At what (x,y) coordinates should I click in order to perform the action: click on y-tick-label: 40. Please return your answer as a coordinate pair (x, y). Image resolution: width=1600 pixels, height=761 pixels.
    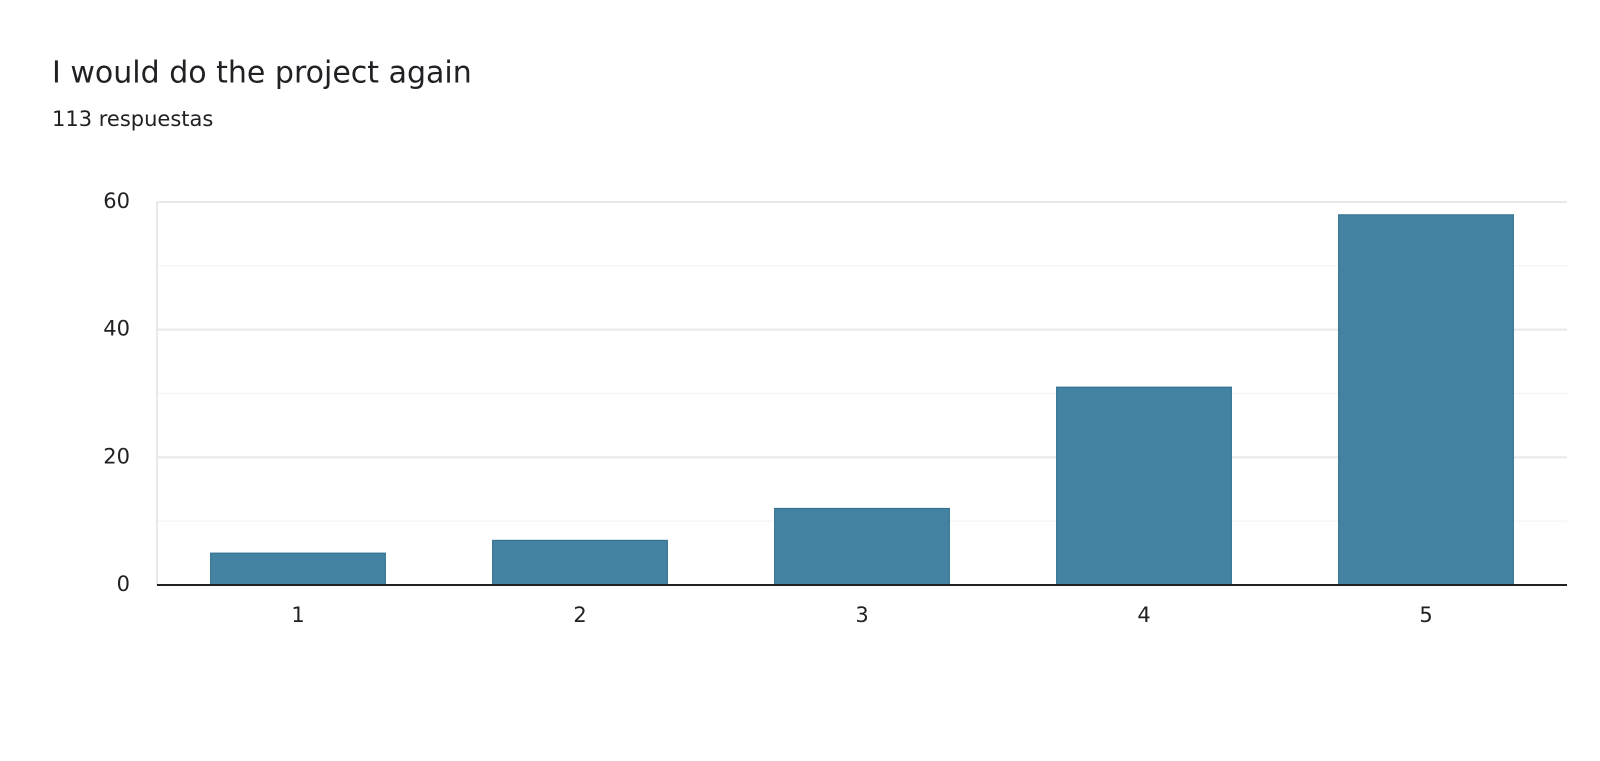
    Looking at the image, I should click on (116, 329).